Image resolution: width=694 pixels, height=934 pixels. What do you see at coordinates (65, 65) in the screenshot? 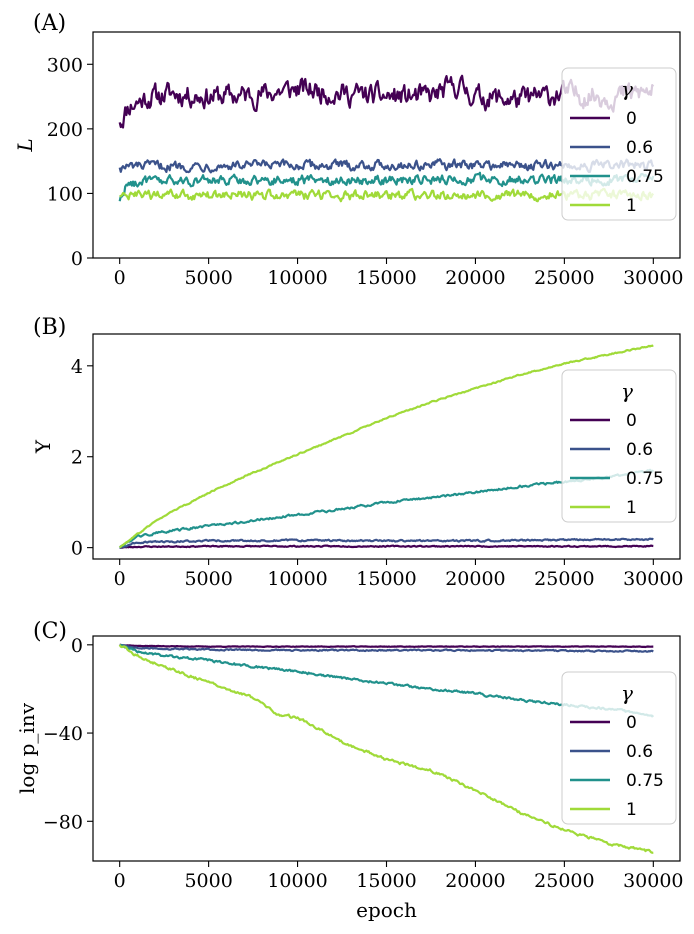
I see `y-tick-label: 300` at bounding box center [65, 65].